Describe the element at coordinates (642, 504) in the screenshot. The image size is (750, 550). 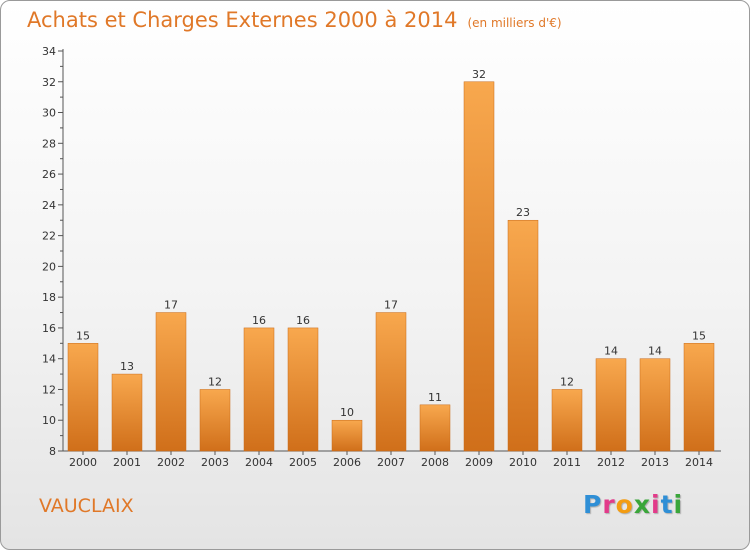
I see `logo-letter: x` at that location.